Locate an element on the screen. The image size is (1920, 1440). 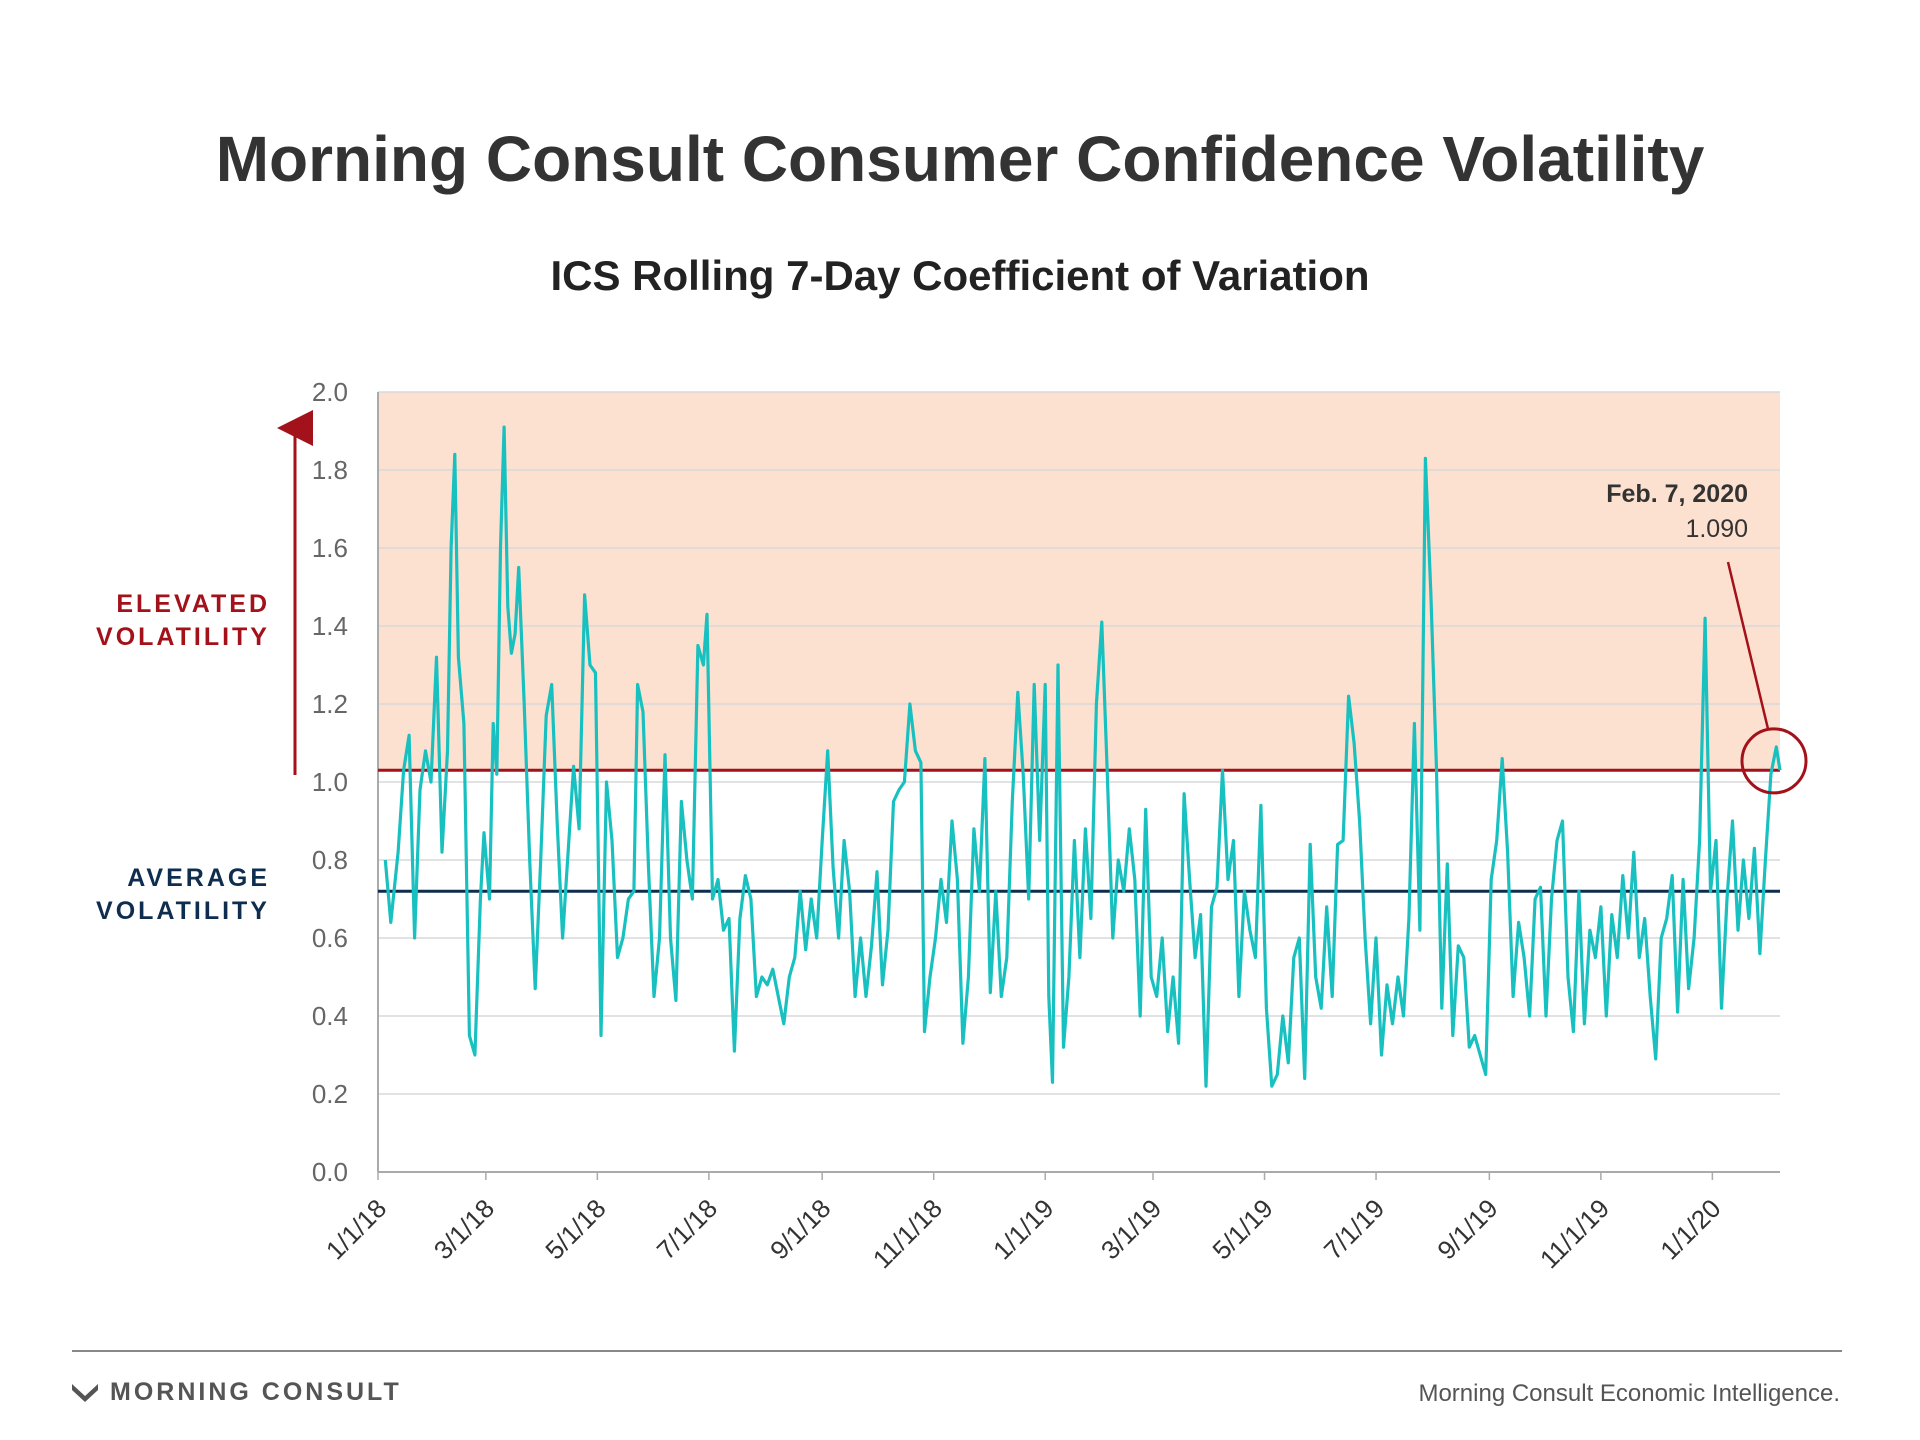
footer-divider is located at coordinates (957, 1351).